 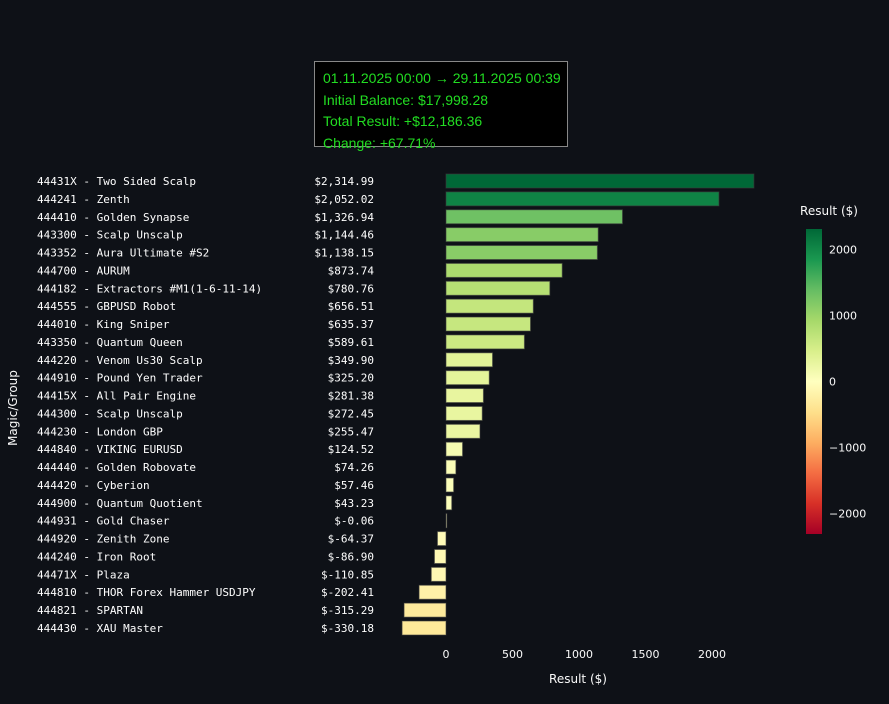 What do you see at coordinates (83, 199) in the screenshot?
I see `category-label: 444241 - Zenth` at bounding box center [83, 199].